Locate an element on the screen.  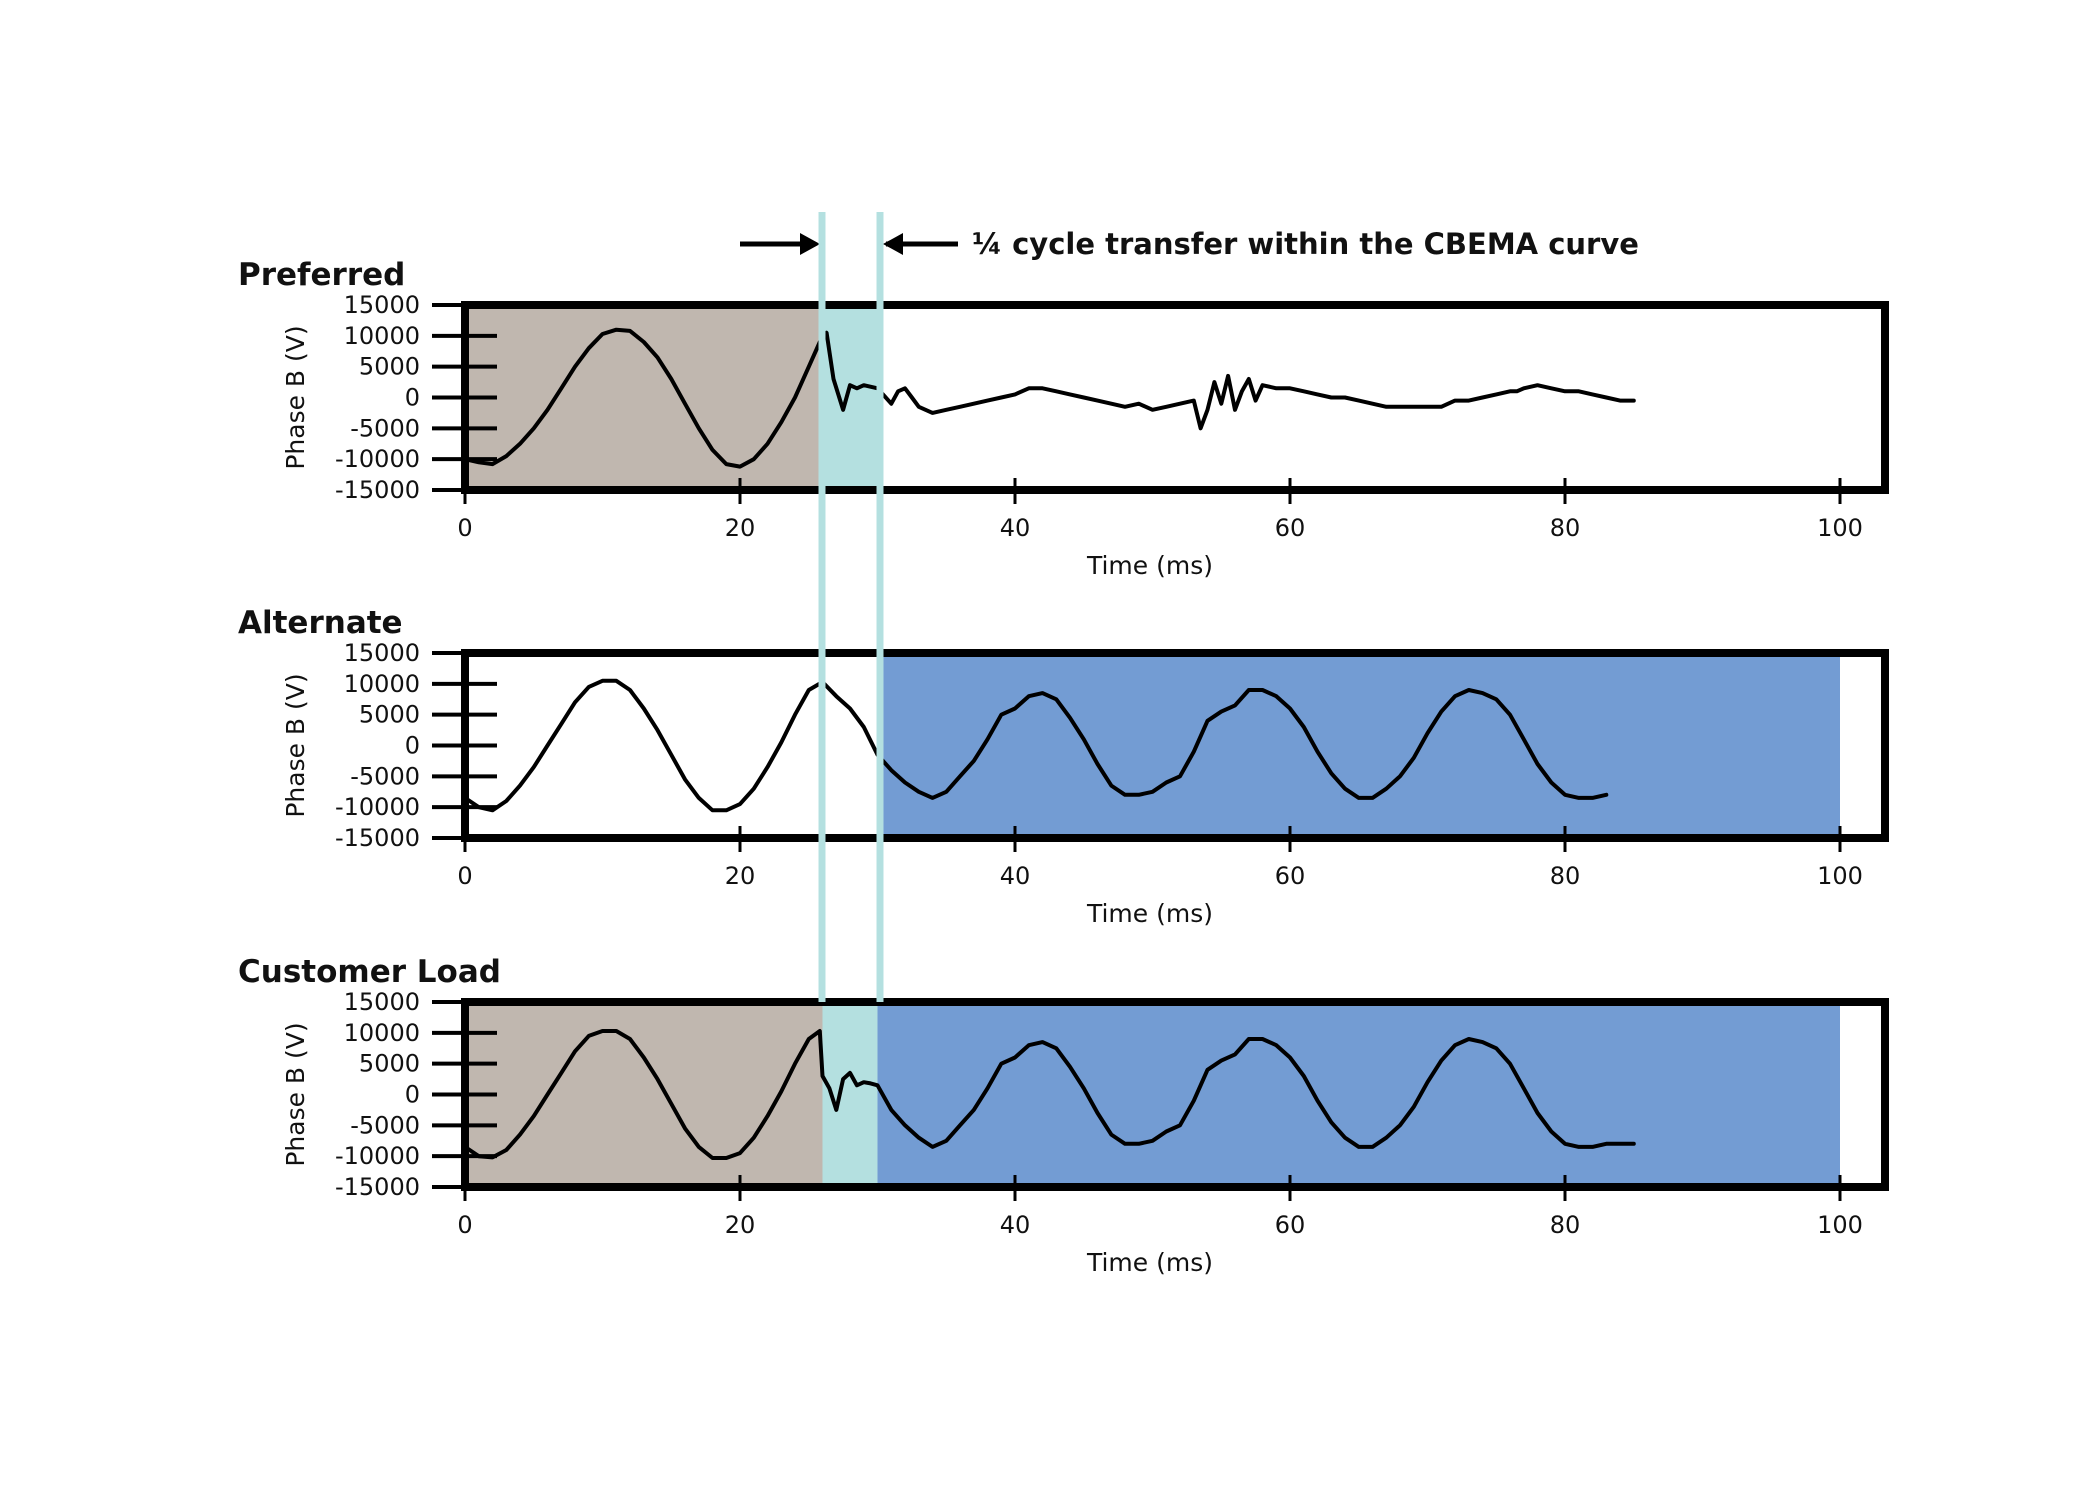
transfer-annotation: ¼ cycle transfer within the CBEMA curve is located at coordinates (1189, 244).